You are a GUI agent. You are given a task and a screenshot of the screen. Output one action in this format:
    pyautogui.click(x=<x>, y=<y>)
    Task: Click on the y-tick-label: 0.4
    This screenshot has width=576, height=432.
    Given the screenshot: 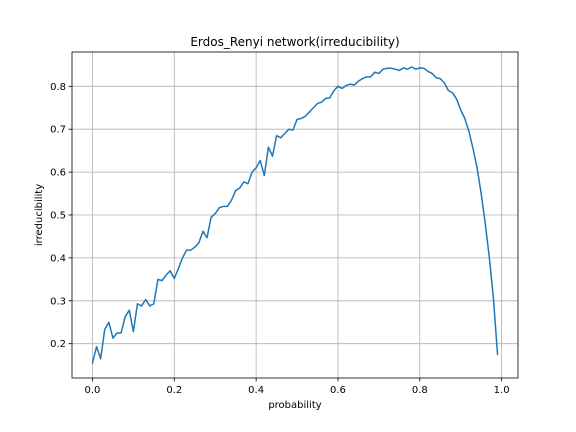 What is the action you would take?
    pyautogui.click(x=58, y=258)
    